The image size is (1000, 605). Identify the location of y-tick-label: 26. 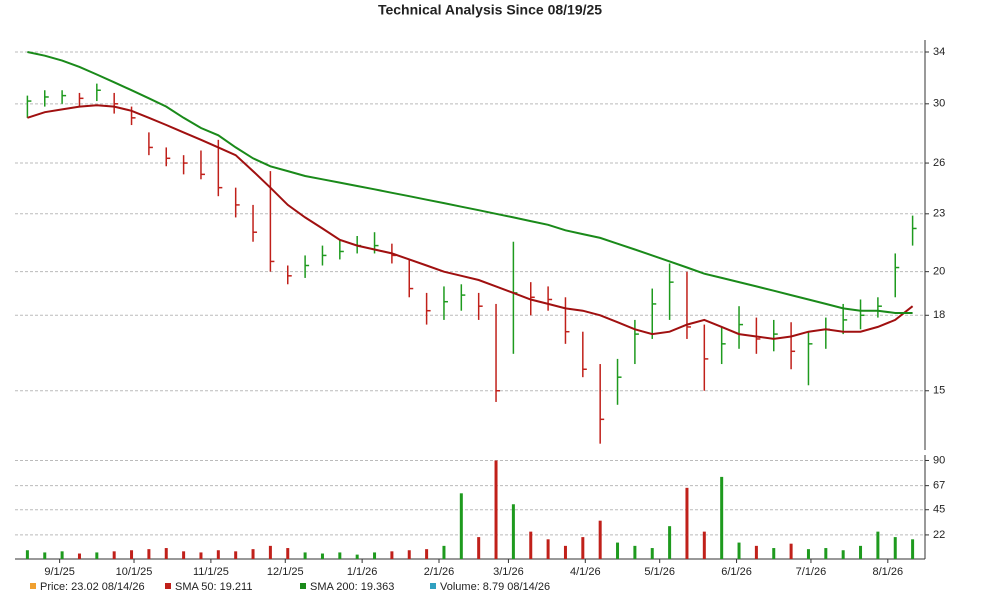
(939, 163).